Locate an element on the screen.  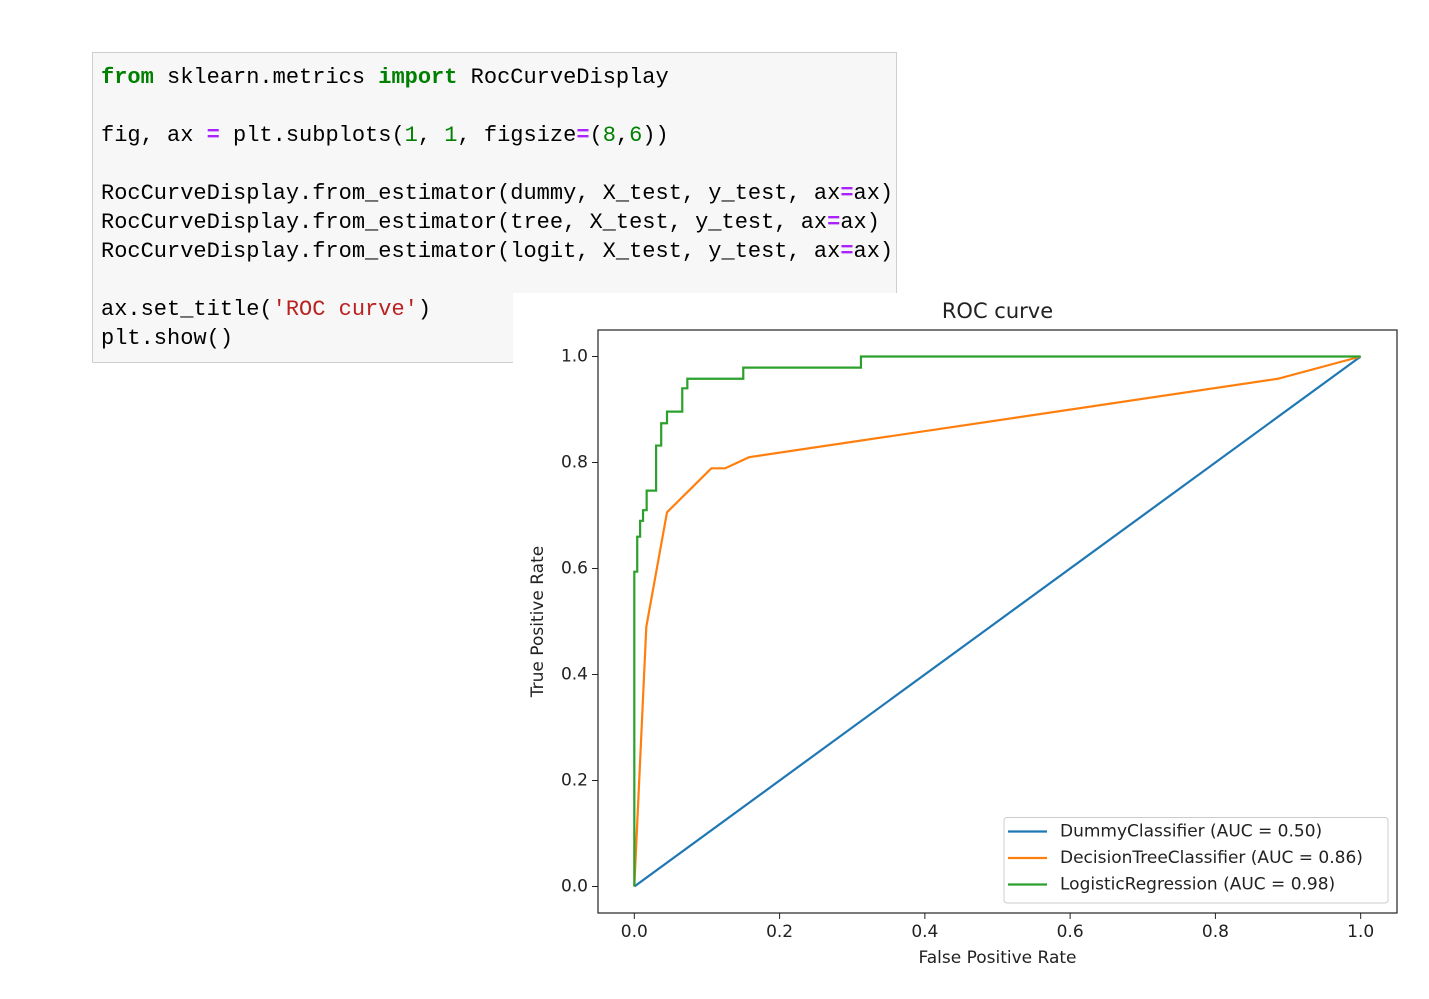
x-tick-label: 0.8 is located at coordinates (1215, 932).